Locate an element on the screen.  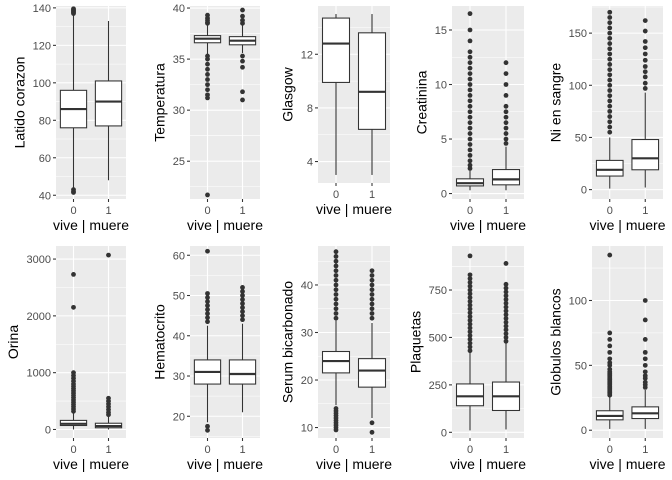
y-tick-label: 3000 is located at coordinates (39, 260).